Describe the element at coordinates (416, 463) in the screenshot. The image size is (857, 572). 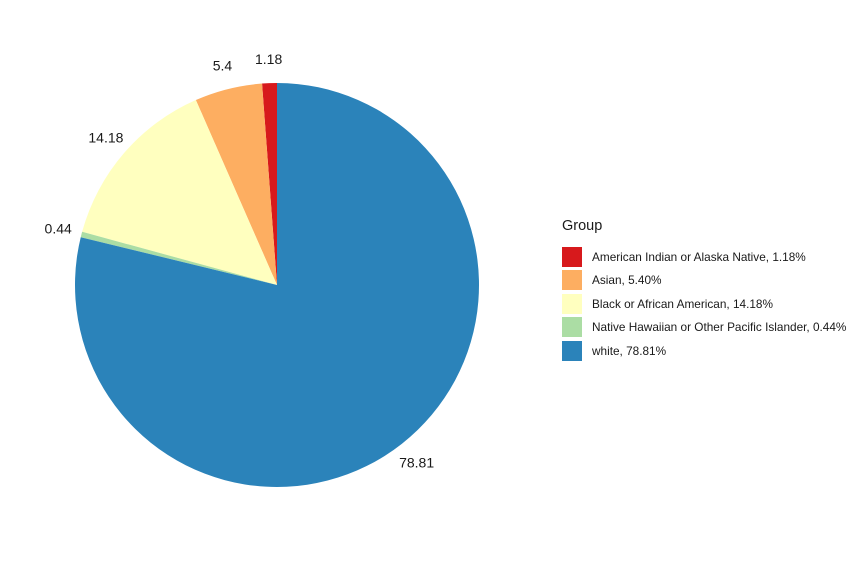
I see `pie-data-label: 78.81` at that location.